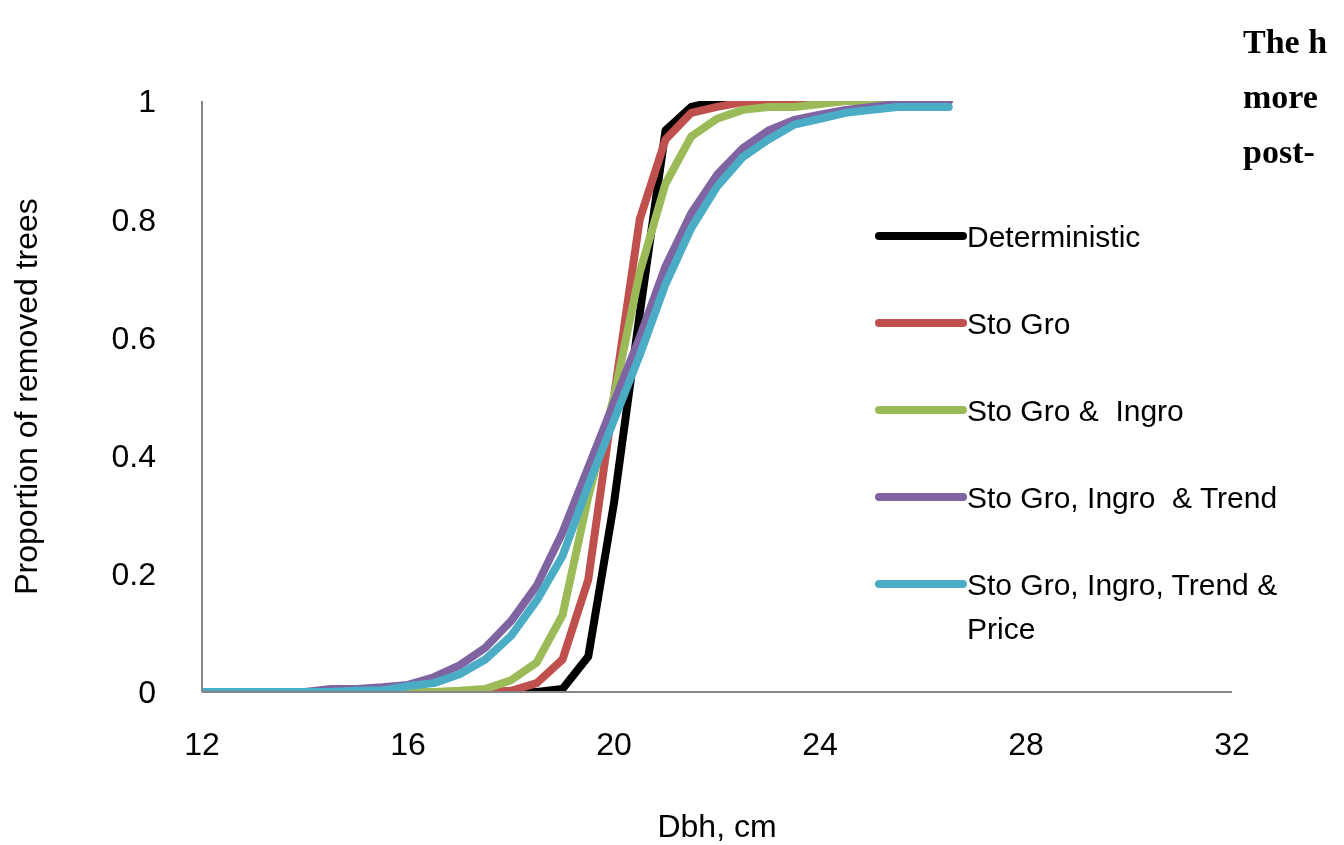 The height and width of the screenshot is (845, 1344). Describe the element at coordinates (202, 743) in the screenshot. I see `x-tick-label: 12` at that location.